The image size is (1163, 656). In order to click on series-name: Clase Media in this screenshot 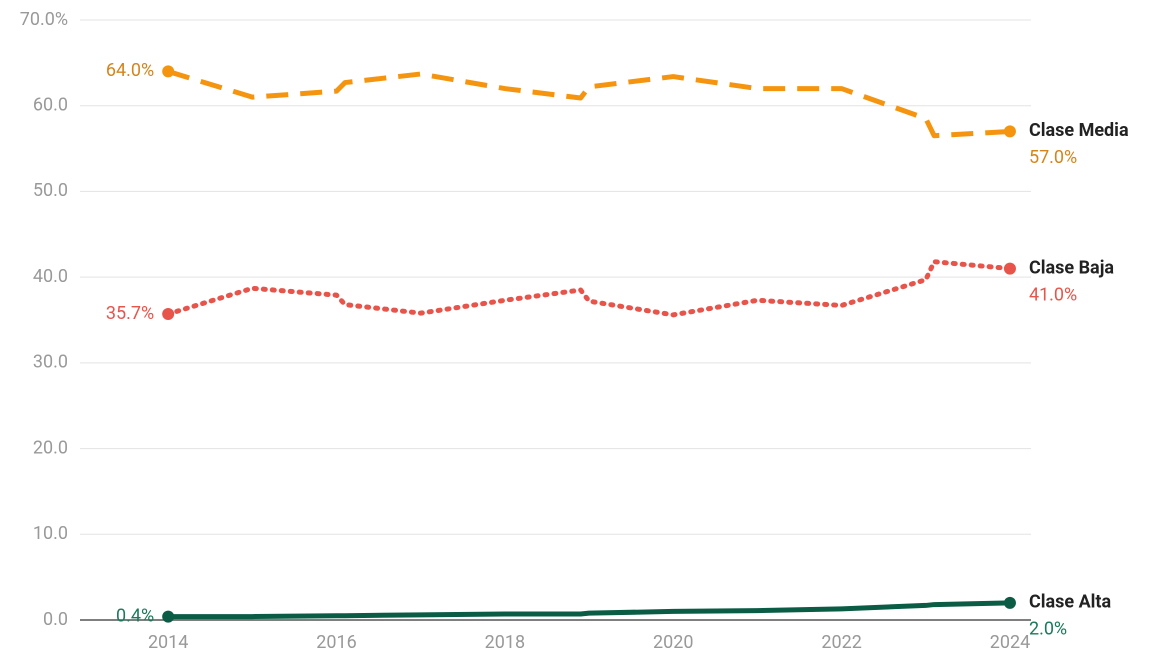, I will do `click(1079, 130)`.